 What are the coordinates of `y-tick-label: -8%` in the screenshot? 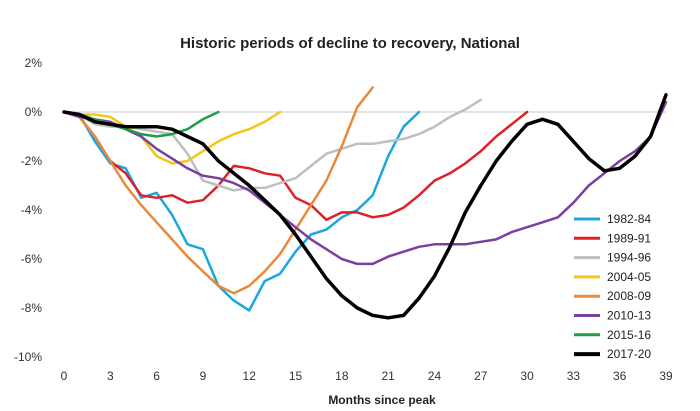 It's located at (32, 308).